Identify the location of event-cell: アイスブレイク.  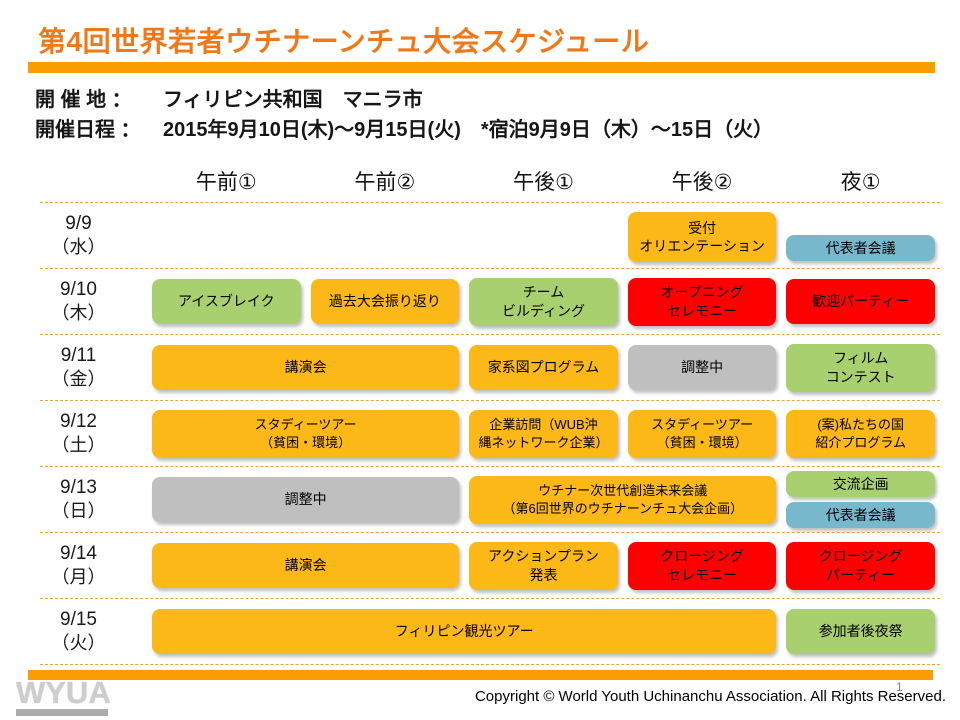
(226, 301).